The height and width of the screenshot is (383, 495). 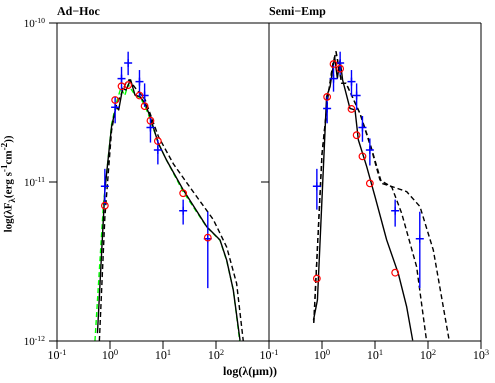 I want to click on x-axis-title: log(λ(μm)), so click(x=250, y=371).